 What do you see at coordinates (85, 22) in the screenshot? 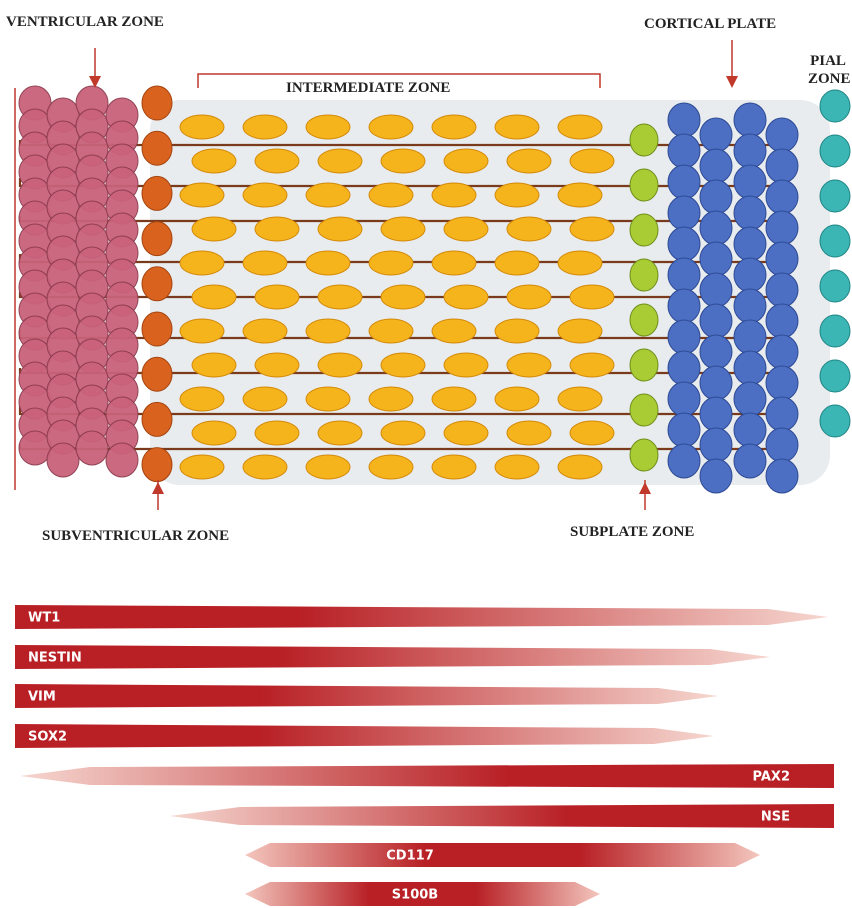
I see `zone-label: VENTRICULAR ZONE` at bounding box center [85, 22].